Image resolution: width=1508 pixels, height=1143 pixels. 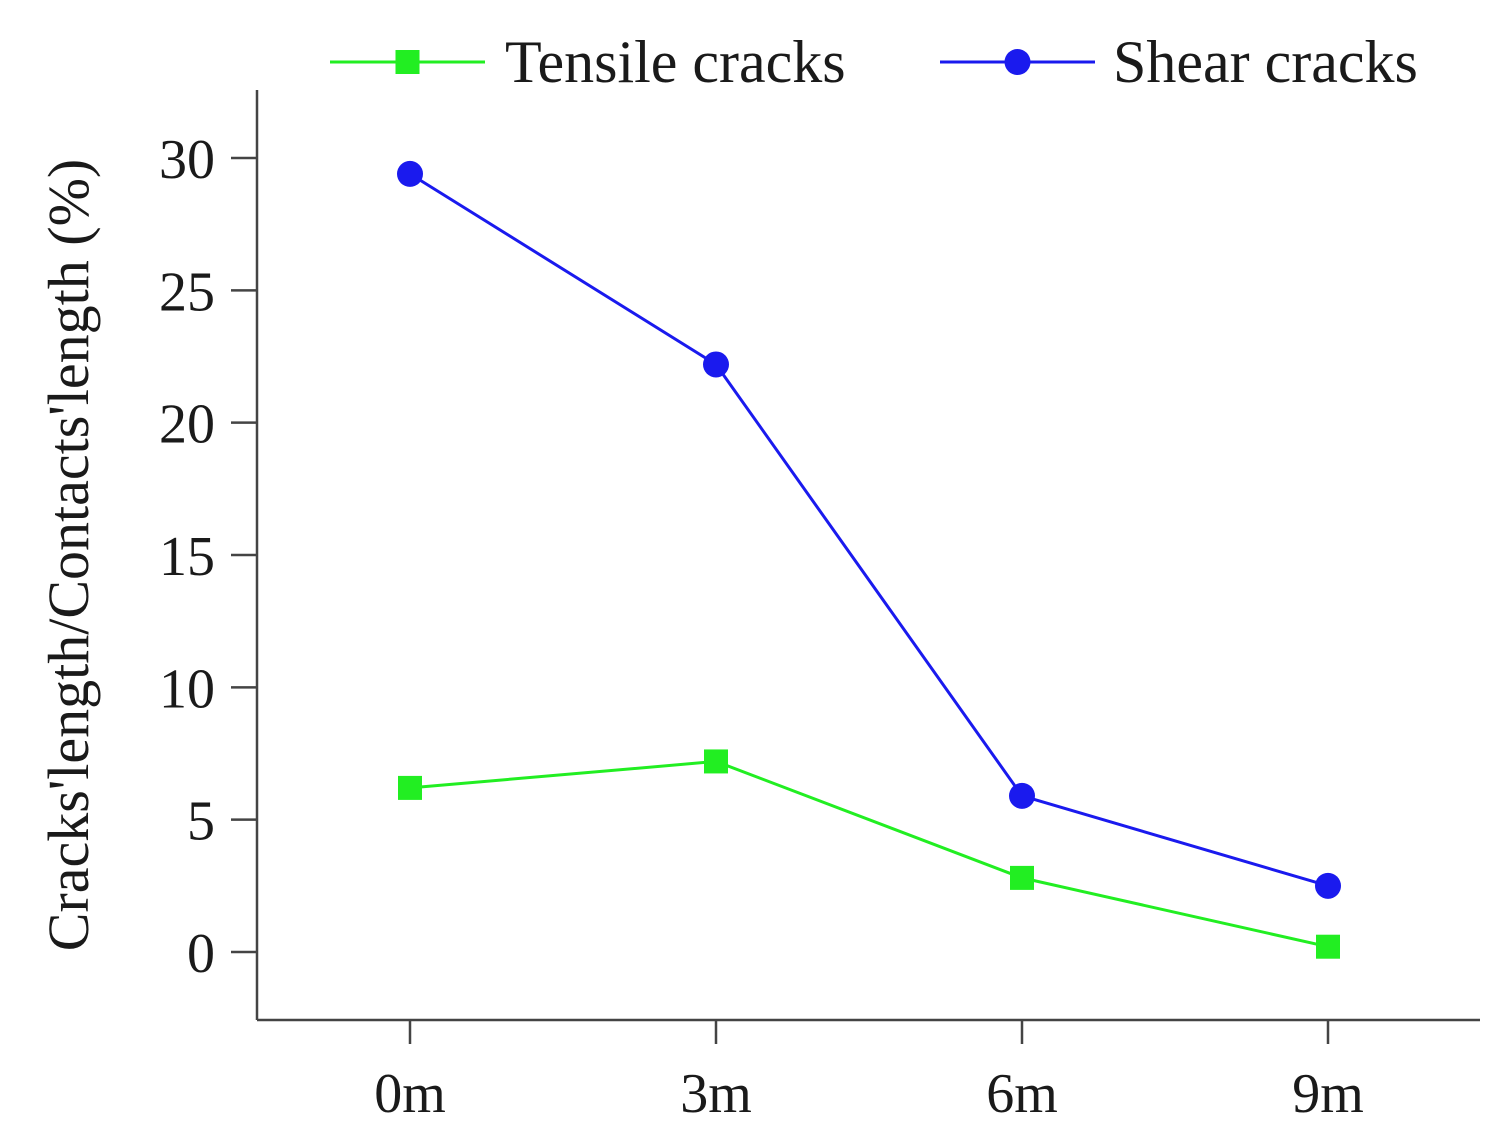 I want to click on x-tick-label: 9m, so click(x=1328, y=1094).